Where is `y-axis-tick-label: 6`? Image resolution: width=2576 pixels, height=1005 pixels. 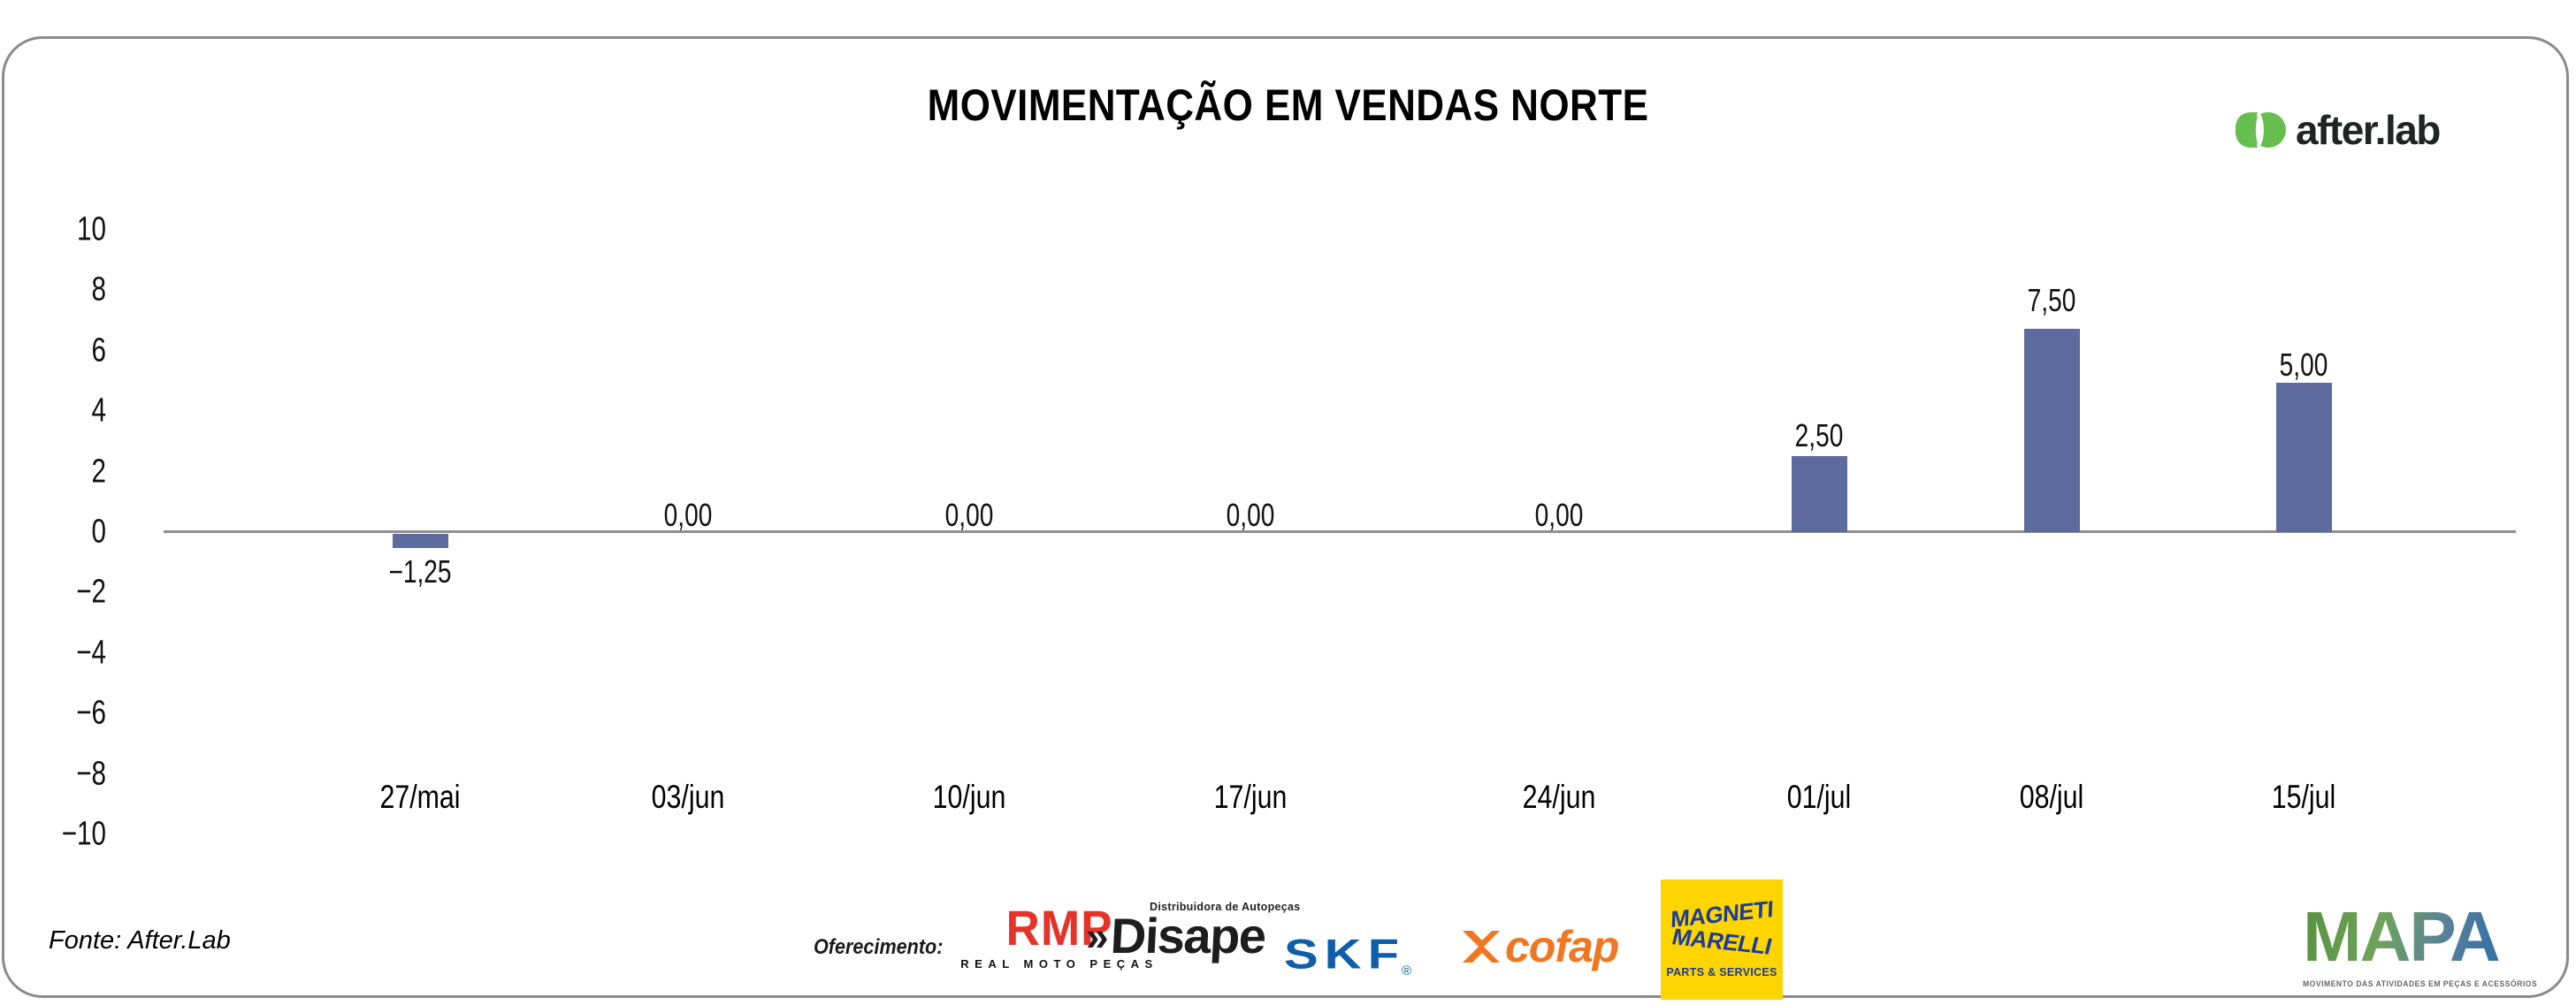
y-axis-tick-label: 6 is located at coordinates (99, 350).